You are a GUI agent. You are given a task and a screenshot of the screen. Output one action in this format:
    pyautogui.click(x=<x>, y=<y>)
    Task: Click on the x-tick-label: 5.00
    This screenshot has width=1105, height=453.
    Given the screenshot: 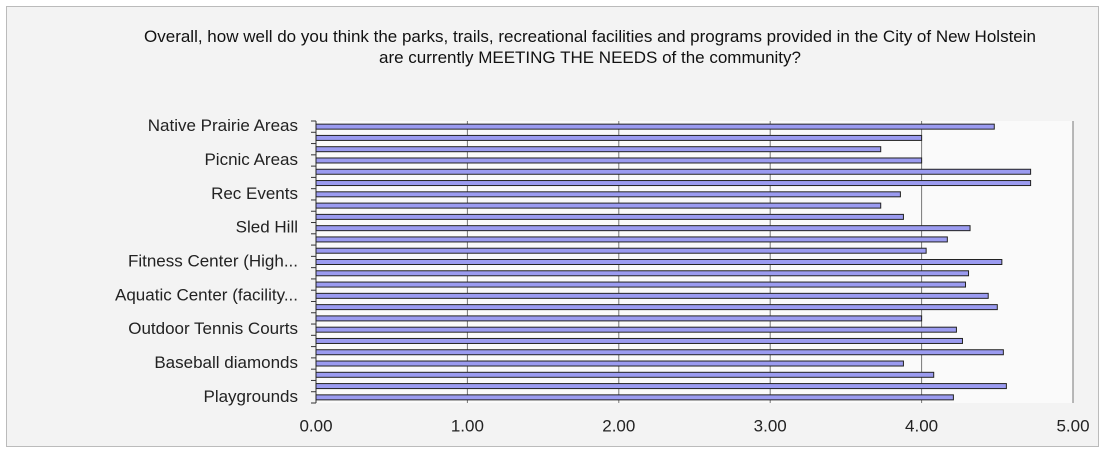 What is the action you would take?
    pyautogui.click(x=1072, y=425)
    